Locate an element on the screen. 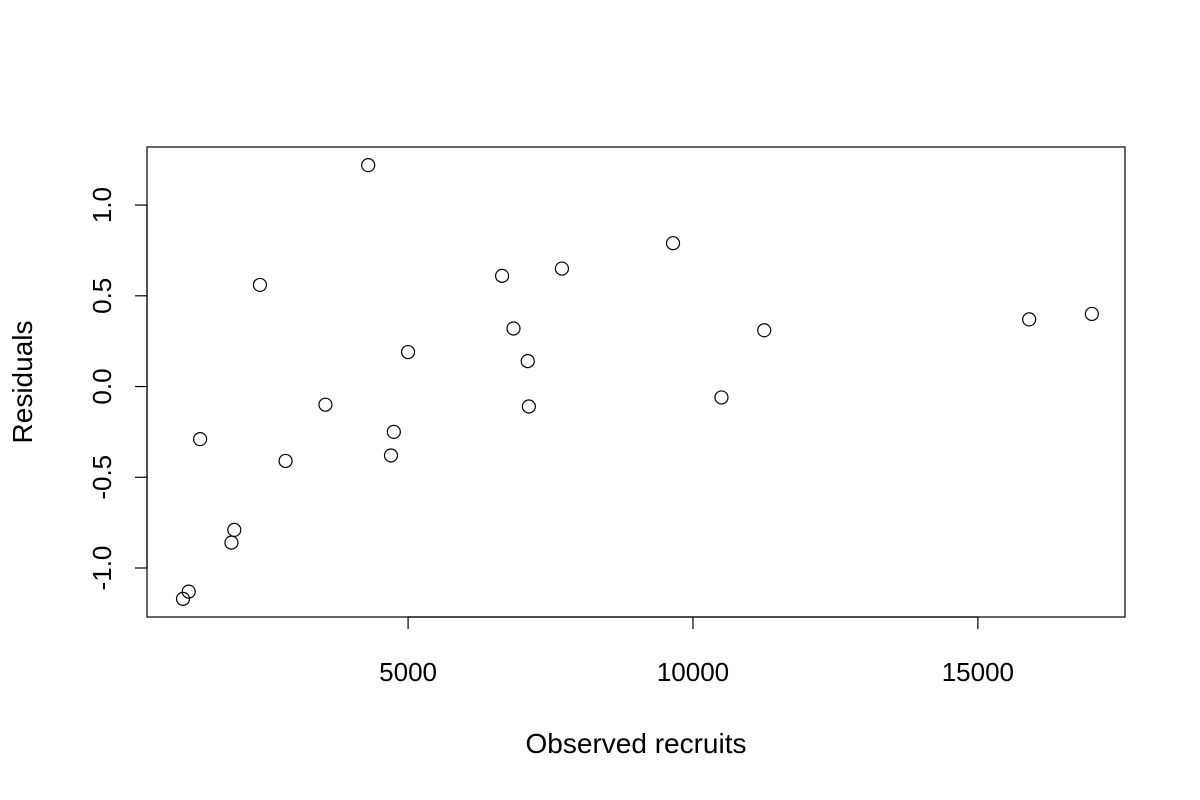 The height and width of the screenshot is (800, 1200). y-tick-label: -0.5 is located at coordinates (102, 477).